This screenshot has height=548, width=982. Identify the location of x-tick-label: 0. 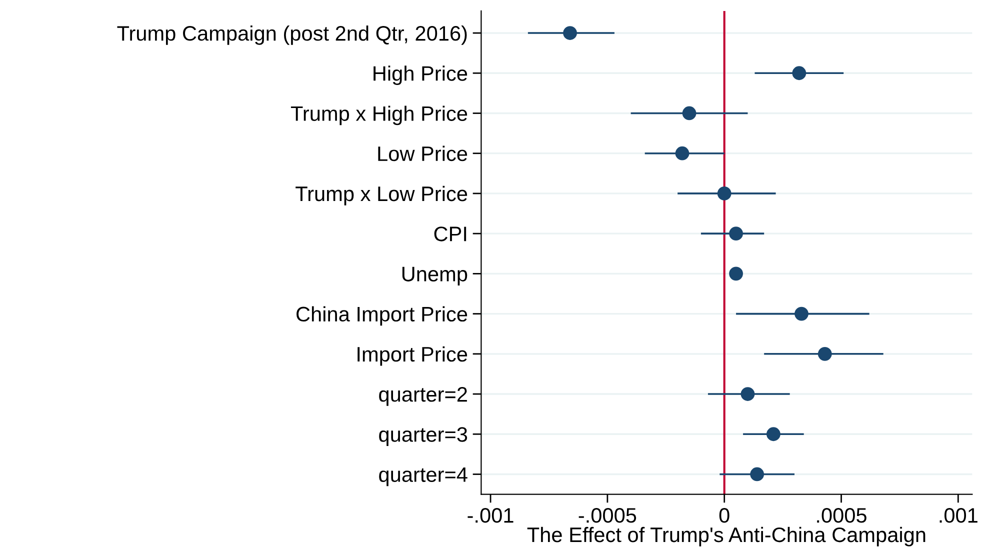
(724, 515).